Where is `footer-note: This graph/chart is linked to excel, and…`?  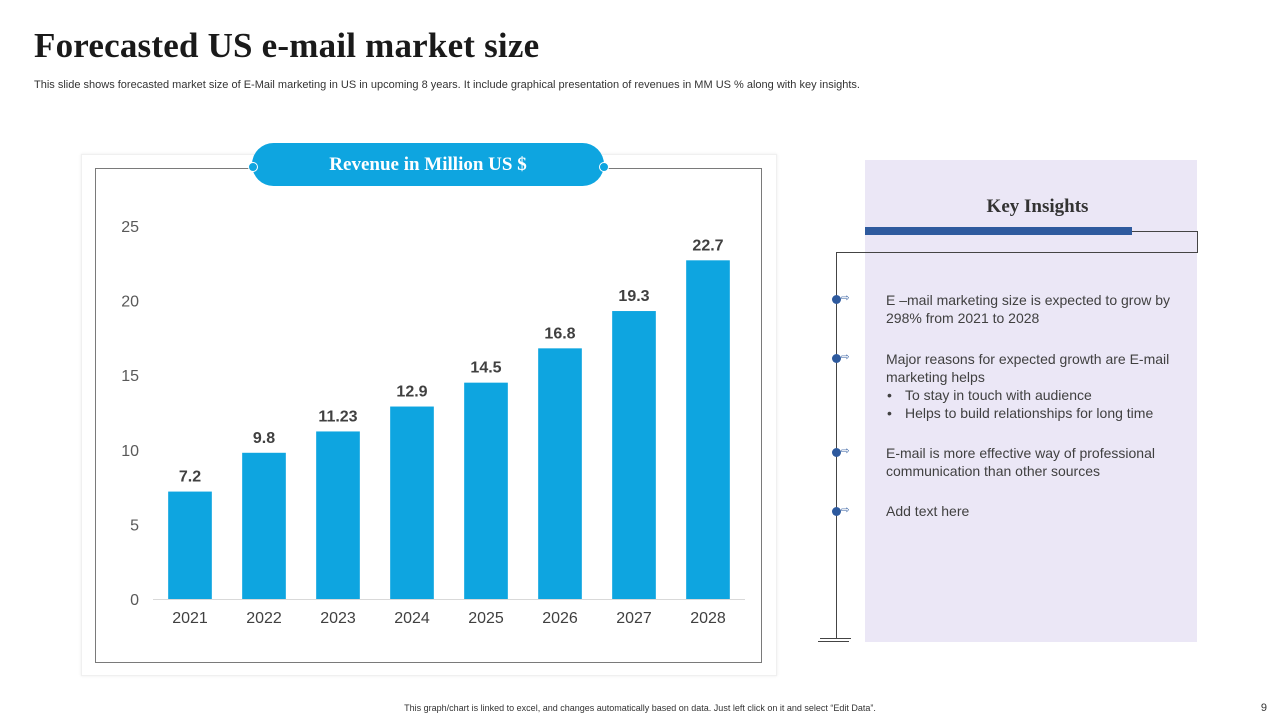
footer-note: This graph/chart is linked to excel, and… is located at coordinates (640, 708).